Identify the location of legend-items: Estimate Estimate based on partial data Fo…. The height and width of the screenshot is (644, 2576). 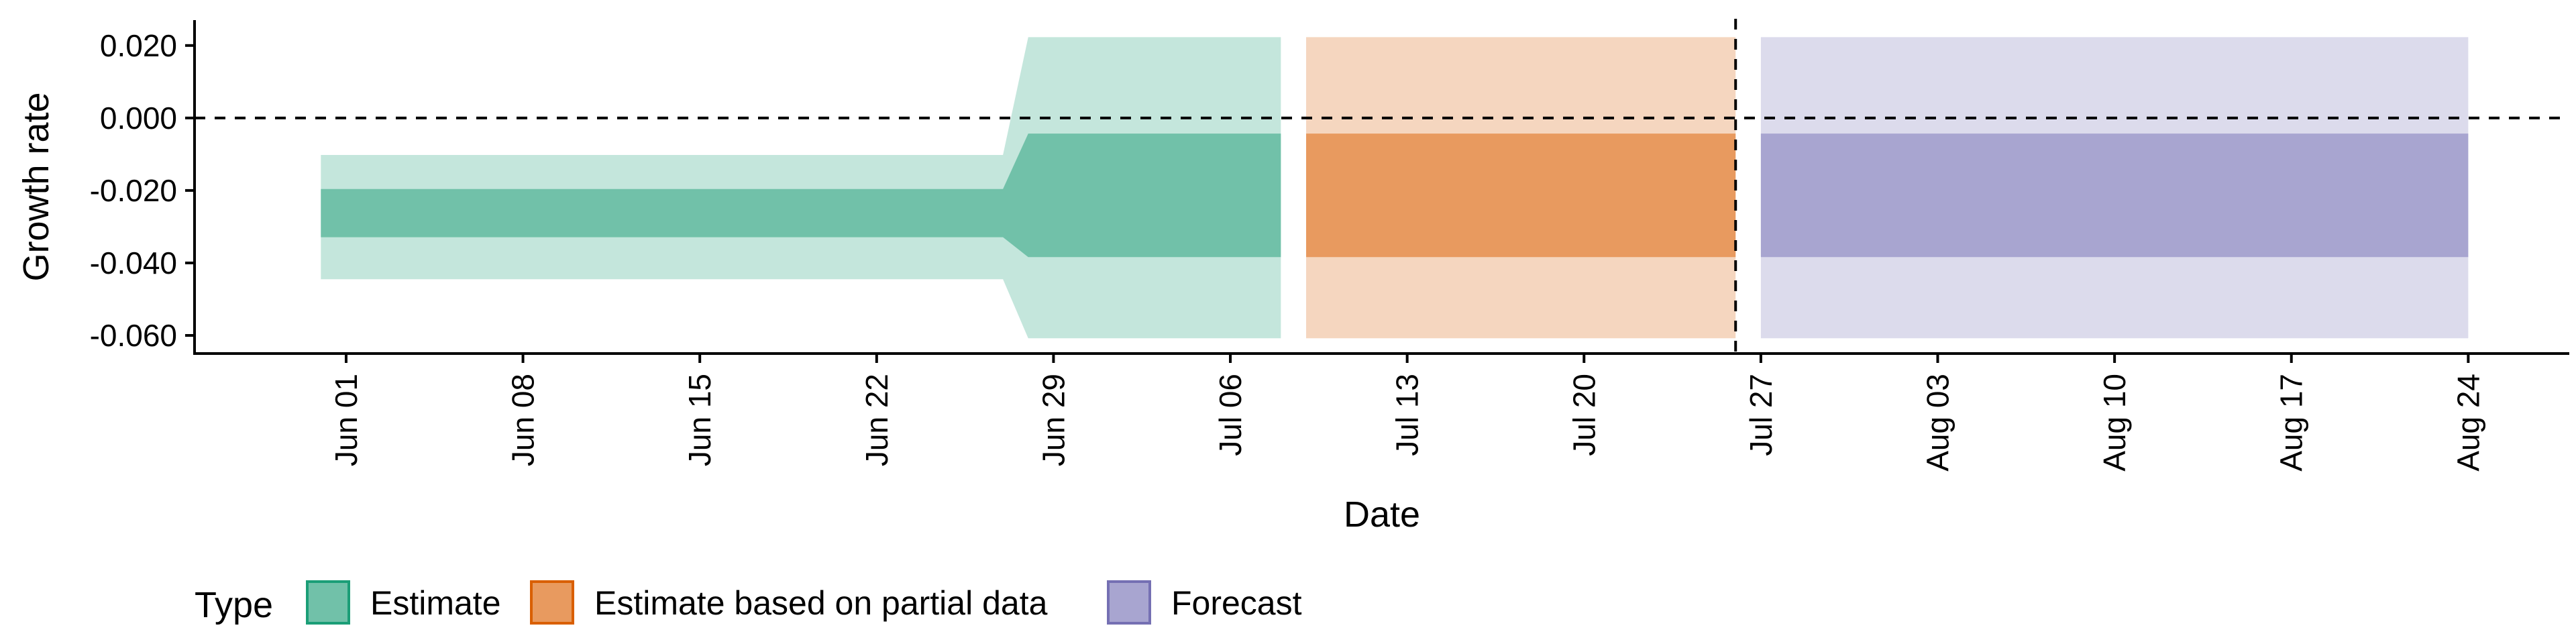
(804, 602).